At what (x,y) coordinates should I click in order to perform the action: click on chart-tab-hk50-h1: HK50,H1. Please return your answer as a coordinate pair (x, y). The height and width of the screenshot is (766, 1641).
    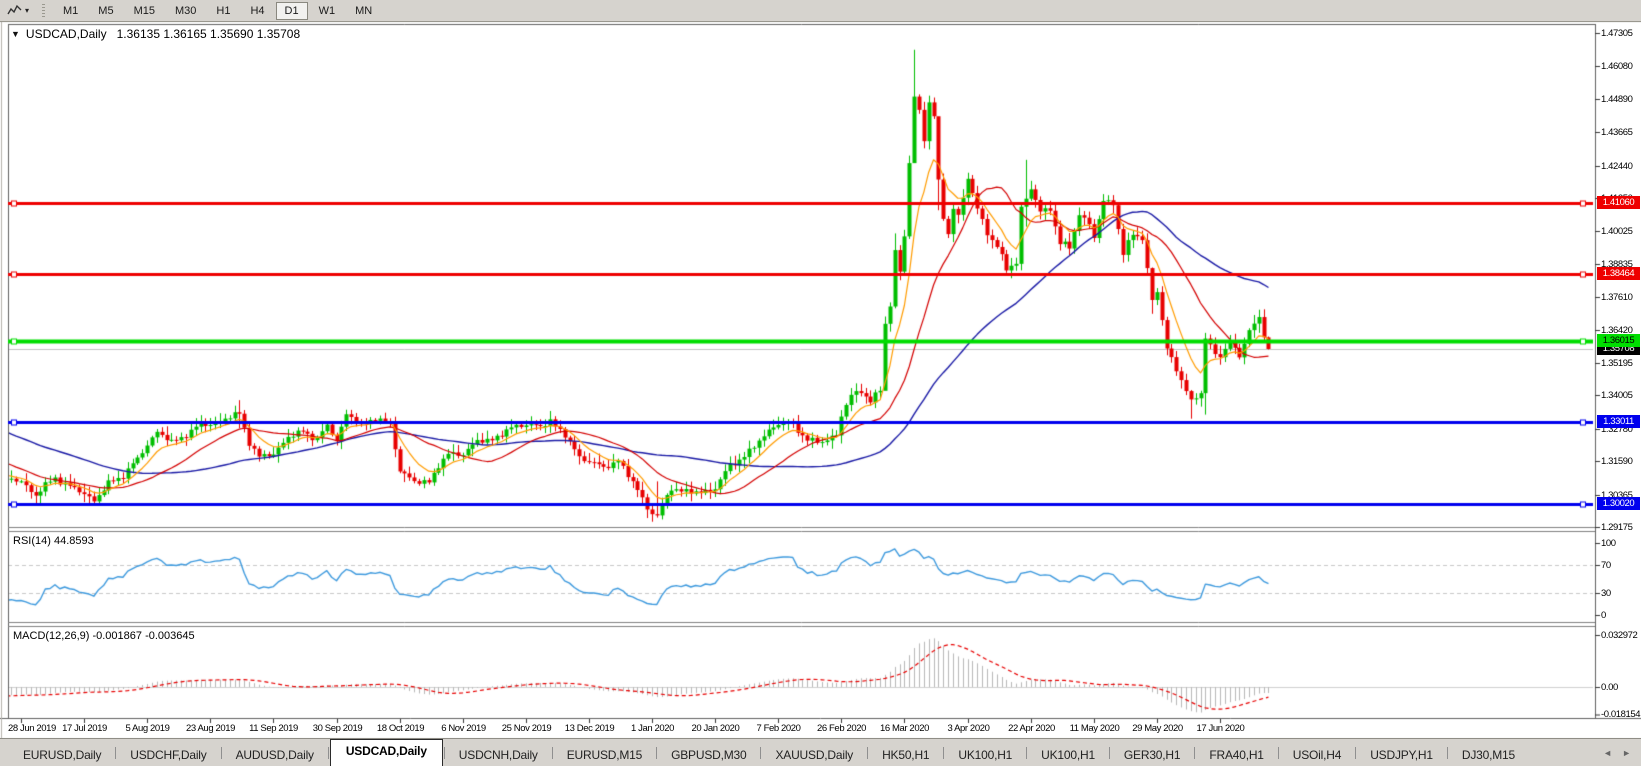
    Looking at the image, I should click on (906, 755).